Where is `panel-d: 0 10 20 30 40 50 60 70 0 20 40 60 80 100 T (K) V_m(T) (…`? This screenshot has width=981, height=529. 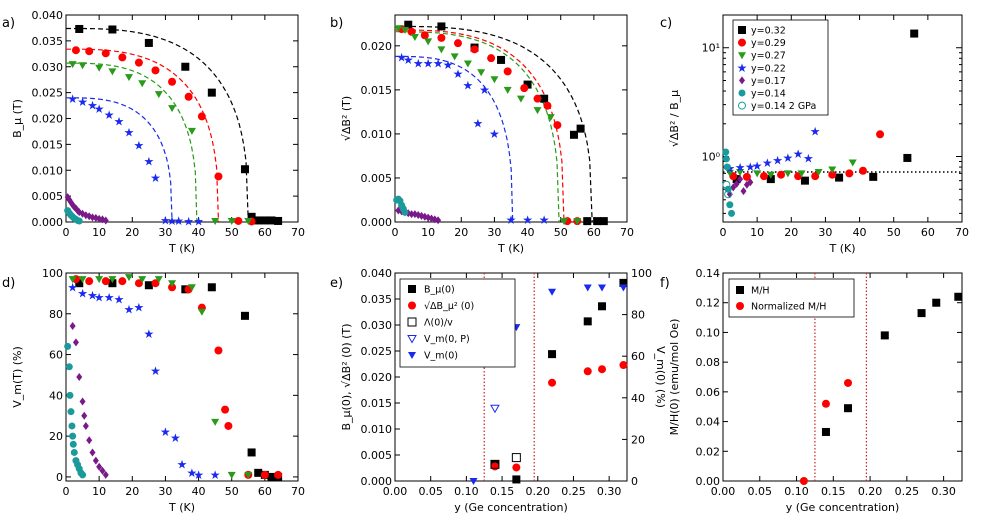 panel-d: 0 10 20 30 40 50 60 70 0 20 40 60 80 100 T (K) V_m(T) (… is located at coordinates (153, 390).